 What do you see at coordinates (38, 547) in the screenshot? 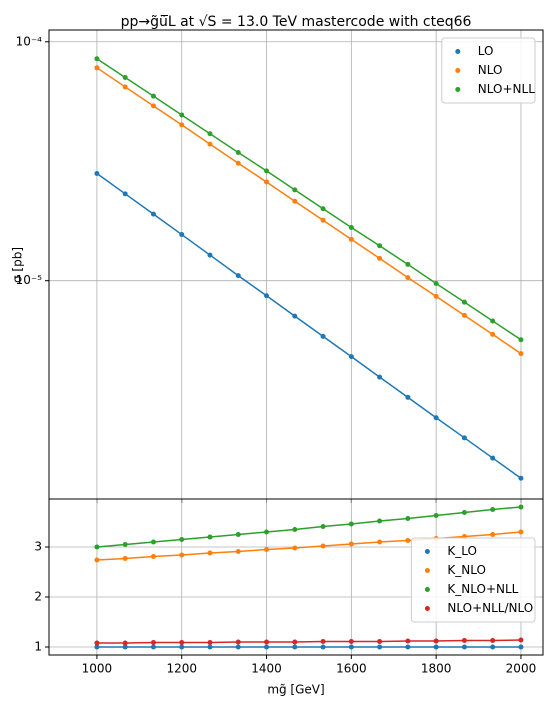
I see `y-tick-label: 3` at bounding box center [38, 547].